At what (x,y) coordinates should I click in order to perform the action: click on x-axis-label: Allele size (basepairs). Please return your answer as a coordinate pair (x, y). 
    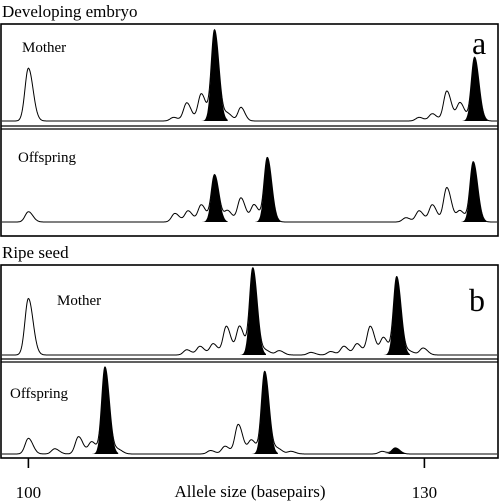
    Looking at the image, I should click on (249, 491).